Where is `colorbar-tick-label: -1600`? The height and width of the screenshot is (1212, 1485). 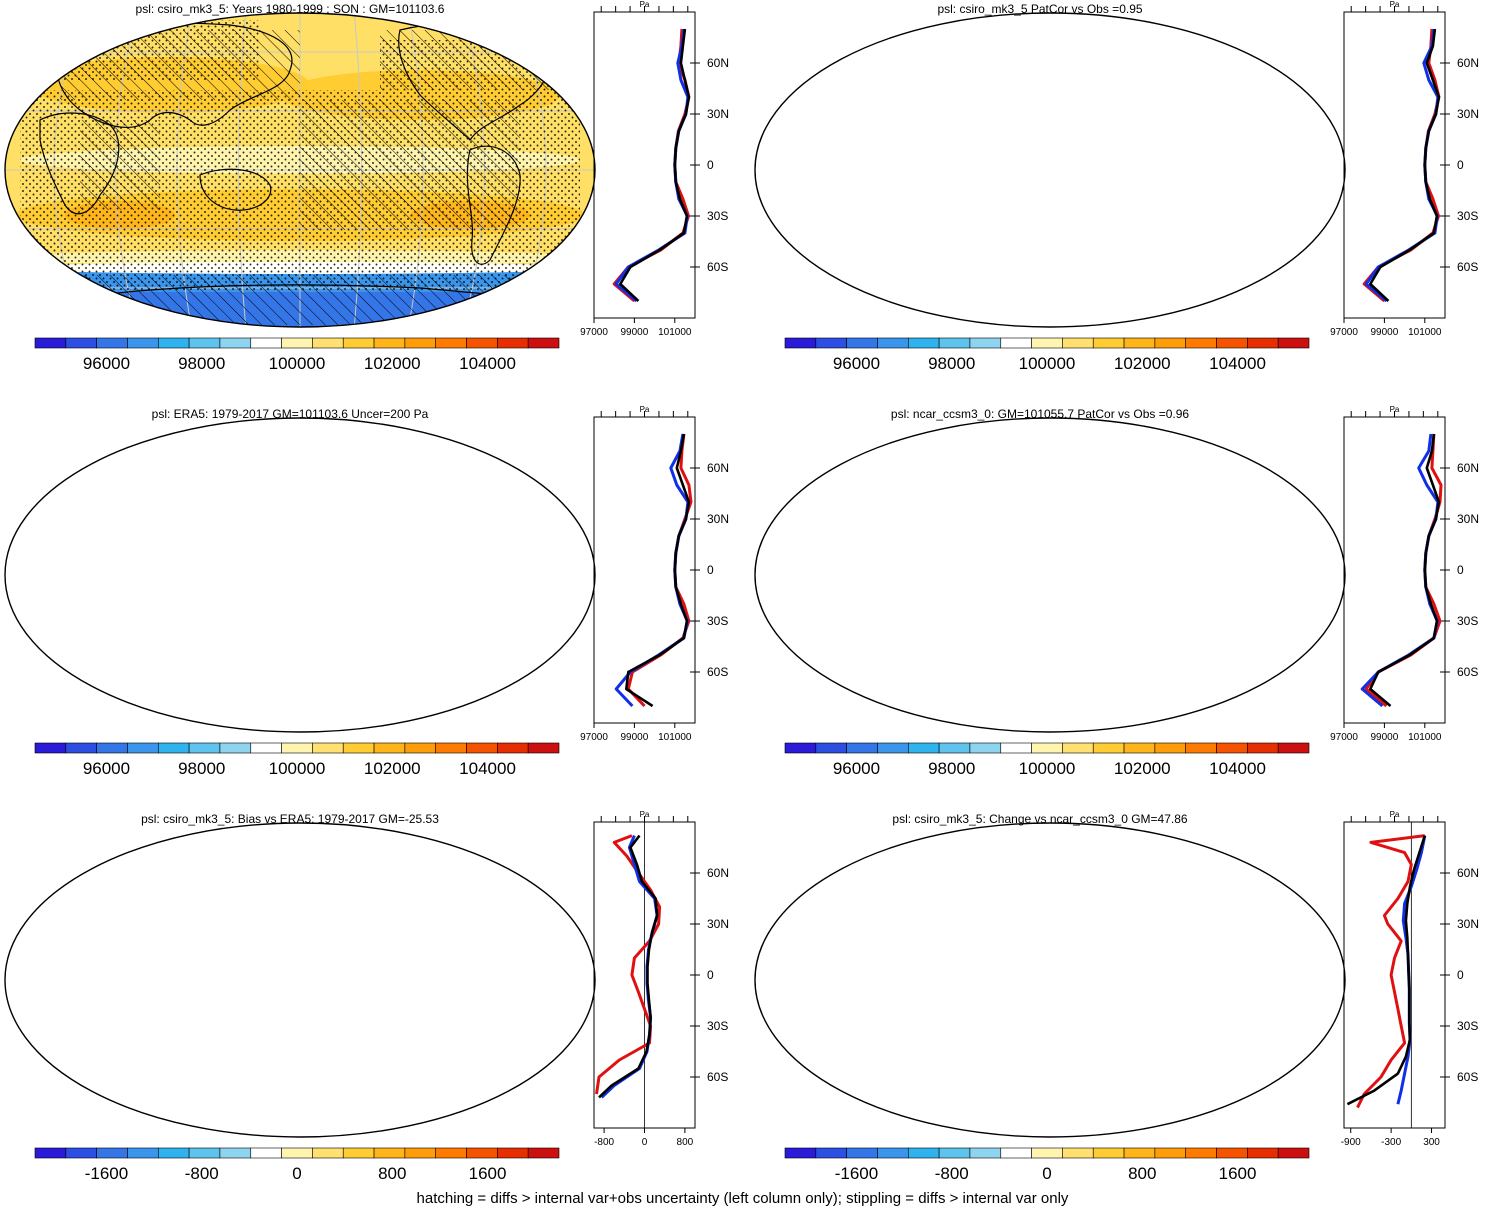
colorbar-tick-label: -1600 is located at coordinates (106, 1173).